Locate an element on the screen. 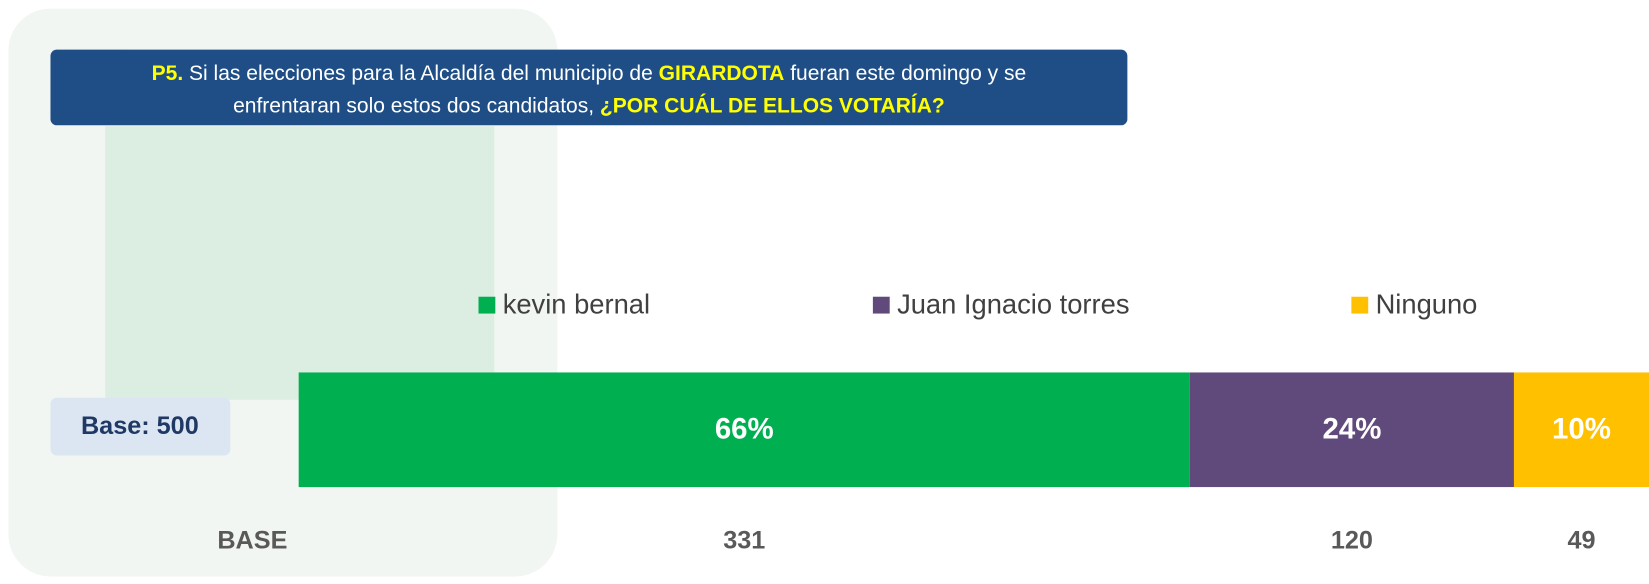  count-label: BASE is located at coordinates (252, 540).